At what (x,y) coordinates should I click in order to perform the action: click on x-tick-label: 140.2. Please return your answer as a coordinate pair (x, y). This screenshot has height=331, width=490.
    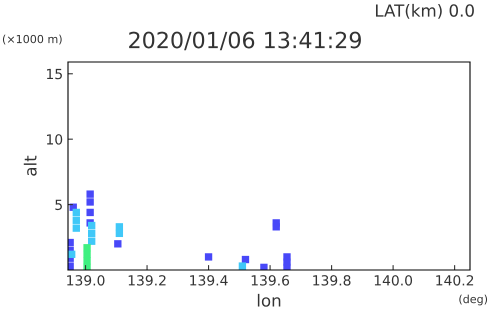
    Looking at the image, I should click on (455, 280).